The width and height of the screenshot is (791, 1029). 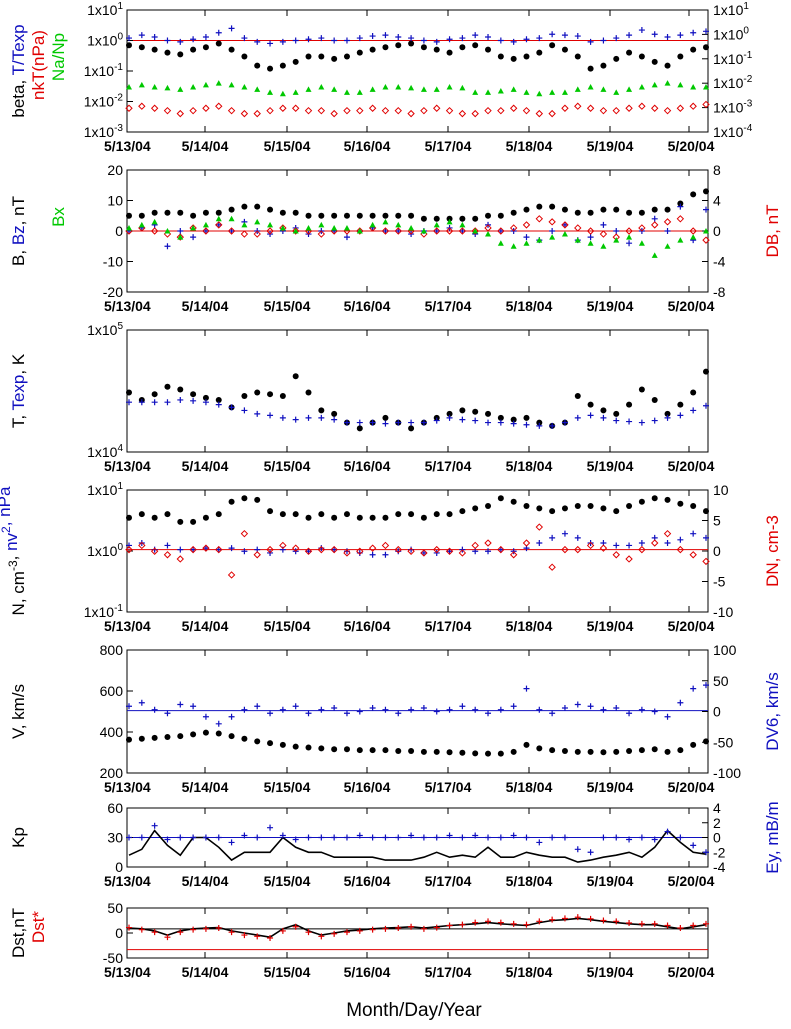 What do you see at coordinates (717, 201) in the screenshot?
I see `y2-tick-label: 4` at bounding box center [717, 201].